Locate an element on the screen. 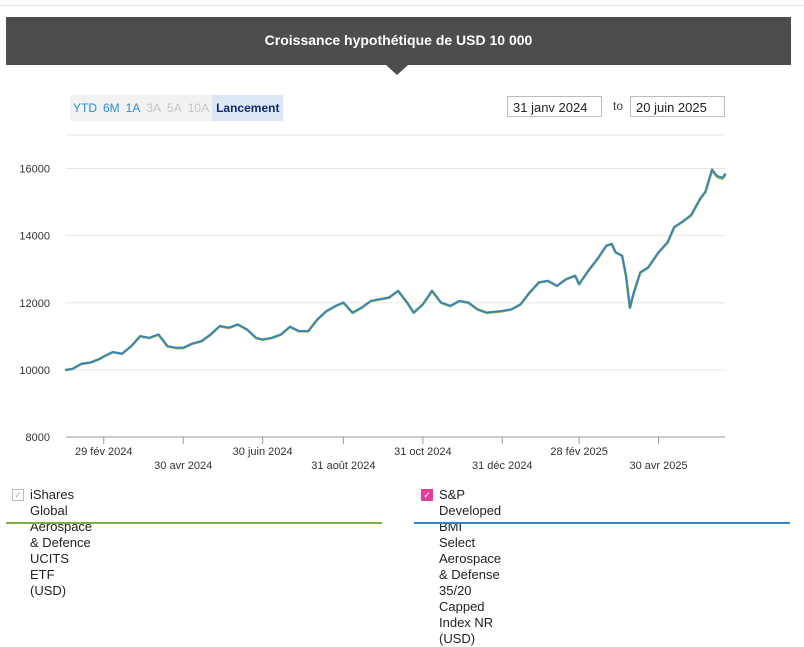  range-3a-button: 3A is located at coordinates (154, 108).